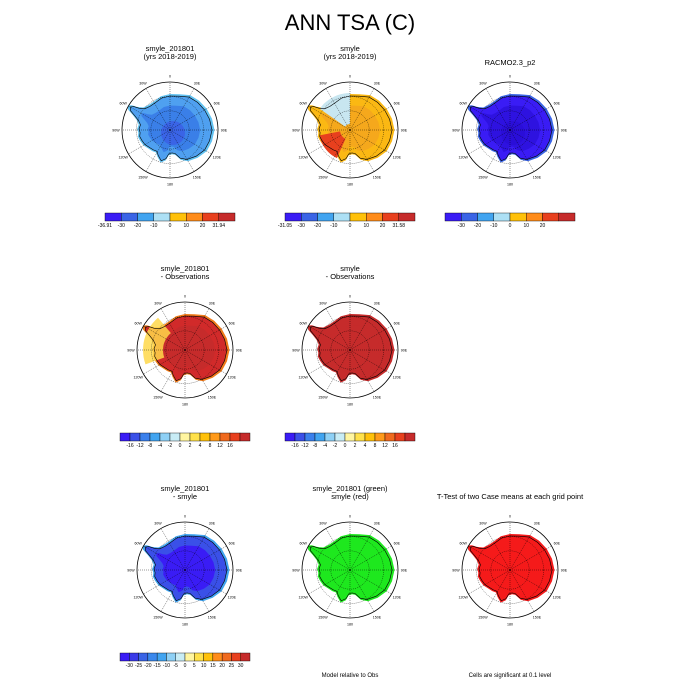 The width and height of the screenshot is (700, 700). What do you see at coordinates (170, 53) in the screenshot?
I see `panel-title: smyle_201801 (yrs 2018-2019)` at bounding box center [170, 53].